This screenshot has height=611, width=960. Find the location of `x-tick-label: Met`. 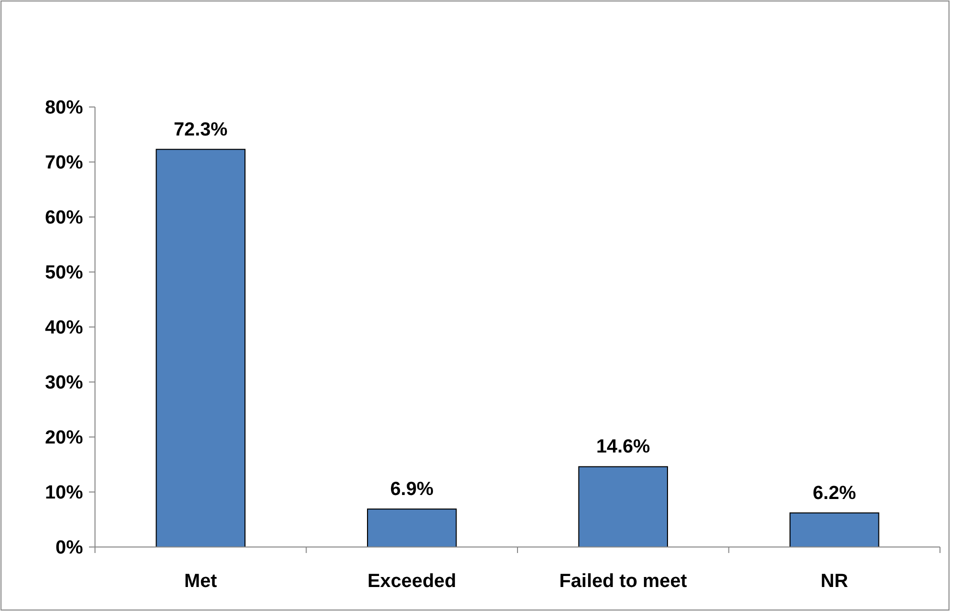

x-tick-label: Met is located at coordinates (201, 581).